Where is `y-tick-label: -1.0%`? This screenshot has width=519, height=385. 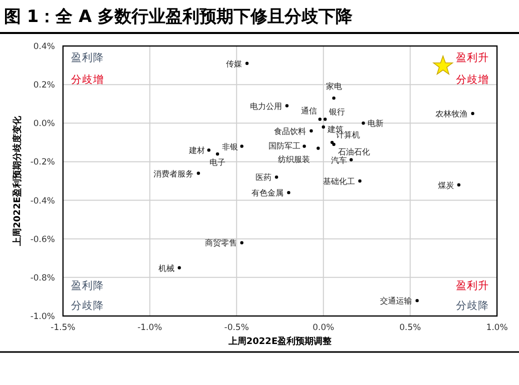 y-tick-label: -1.0% is located at coordinates (42, 317).